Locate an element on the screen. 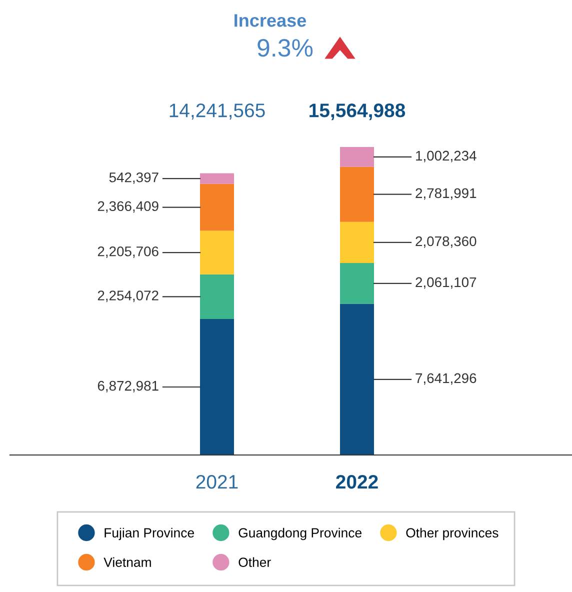  text: Increase is located at coordinates (270, 20).